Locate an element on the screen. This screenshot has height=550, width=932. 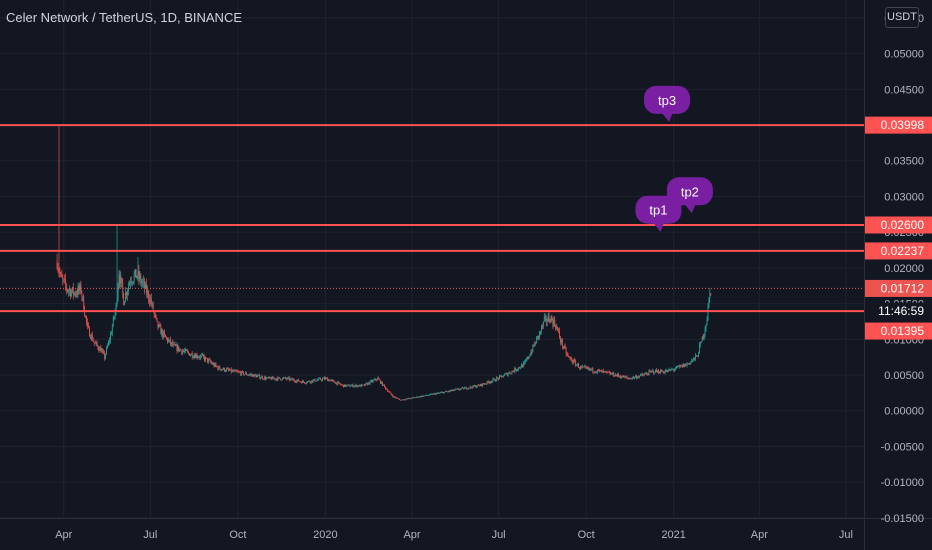
currency-button: USDT is located at coordinates (902, 17).